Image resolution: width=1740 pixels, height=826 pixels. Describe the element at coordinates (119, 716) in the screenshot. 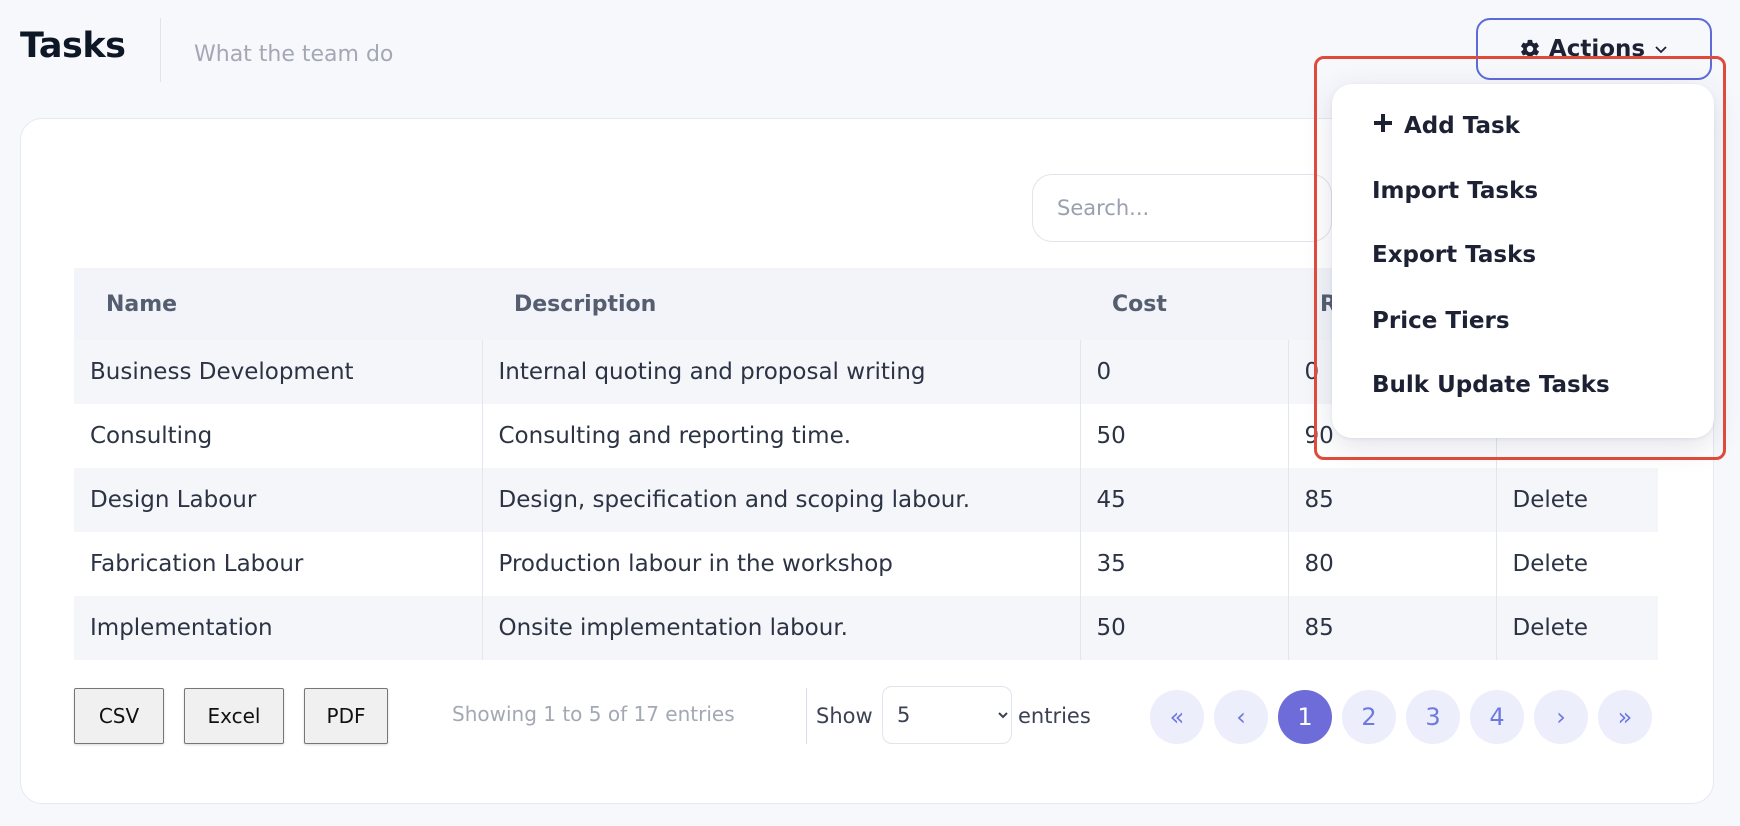

I see `csv-button: CSV` at that location.